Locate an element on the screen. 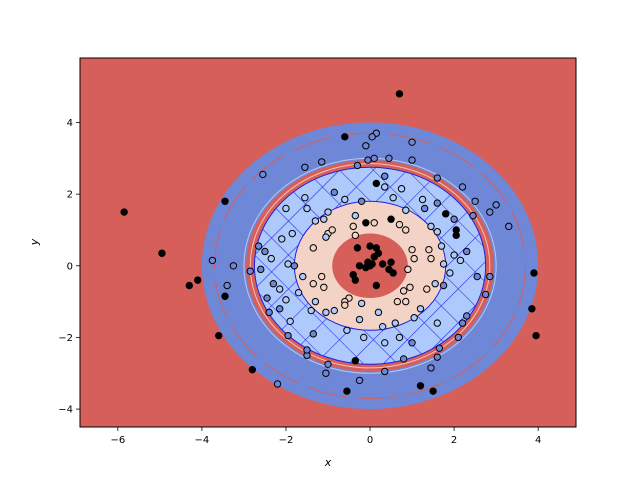  y-axis-label: y is located at coordinates (34, 242).